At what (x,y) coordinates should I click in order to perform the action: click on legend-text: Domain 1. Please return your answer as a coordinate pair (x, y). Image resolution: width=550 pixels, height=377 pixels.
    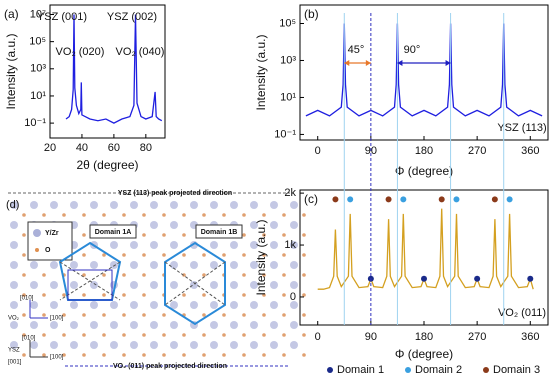
    Looking at the image, I should click on (360, 370).